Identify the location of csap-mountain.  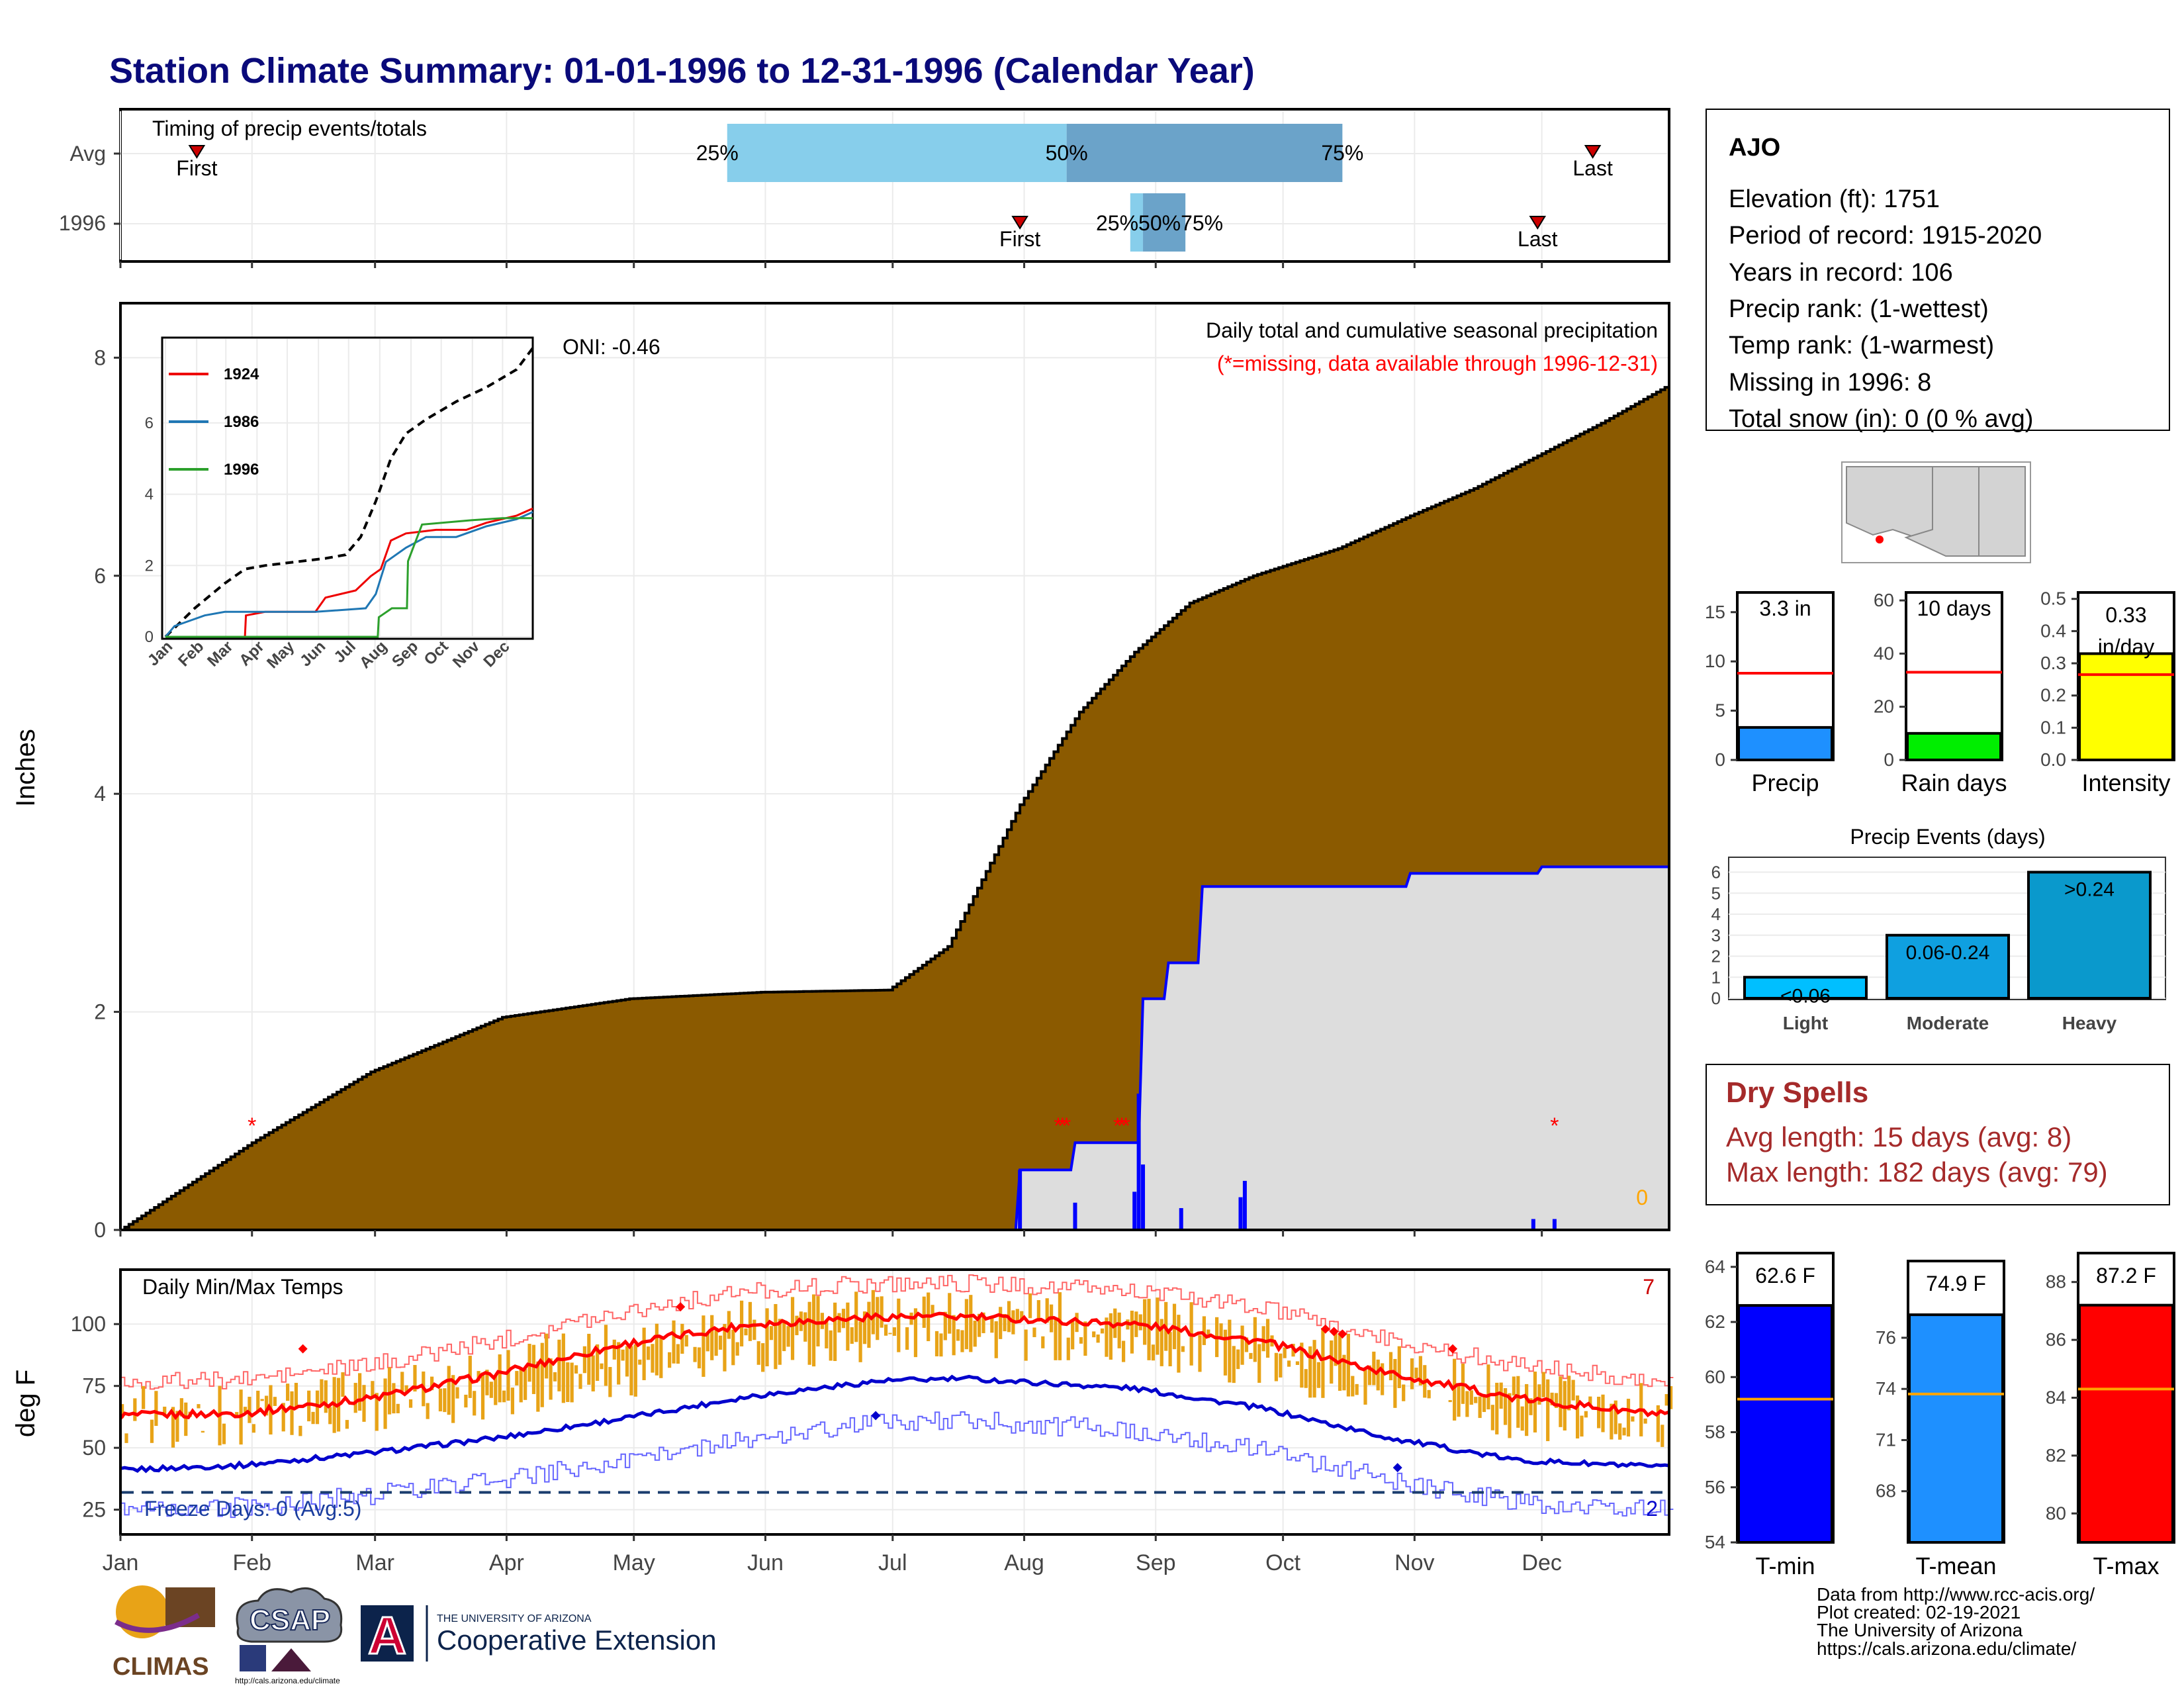
(291, 1659).